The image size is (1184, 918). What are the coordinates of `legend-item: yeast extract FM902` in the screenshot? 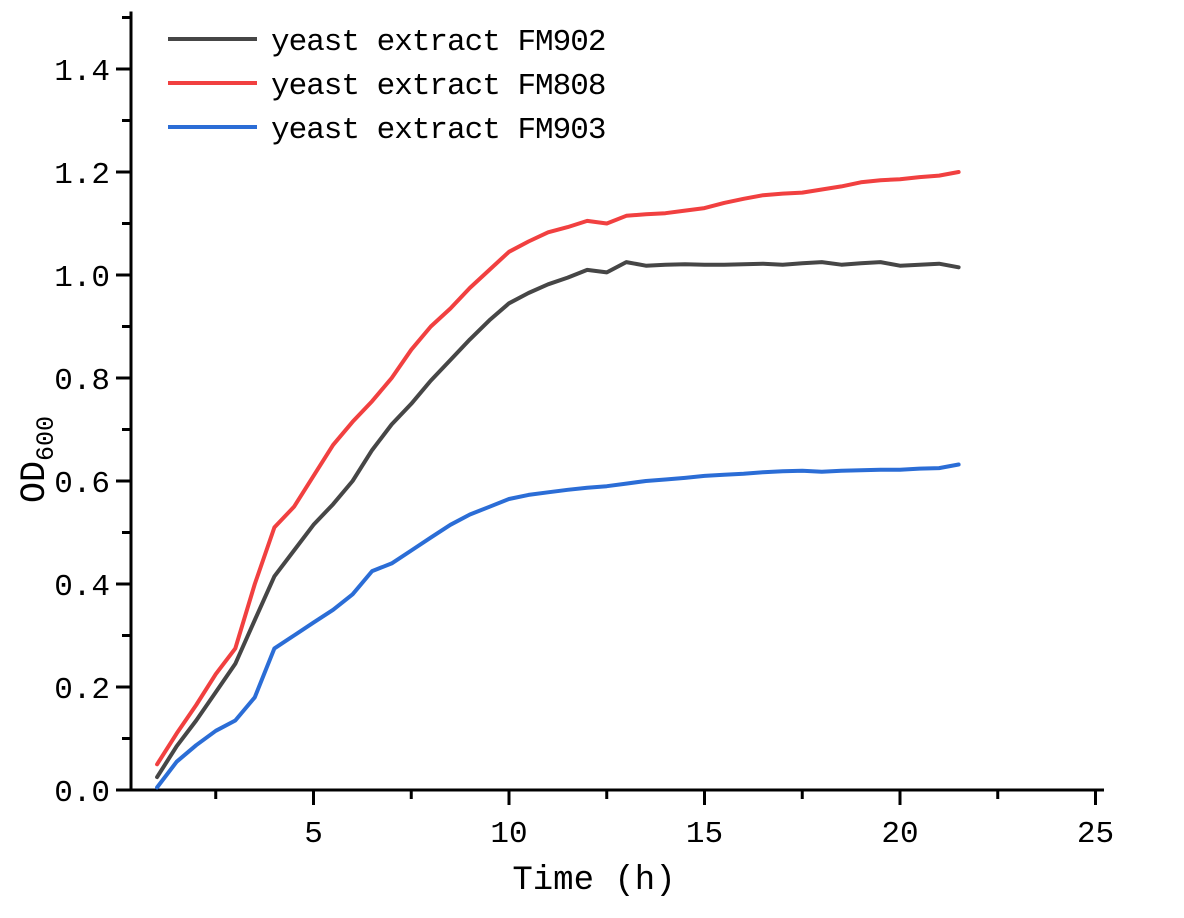 It's located at (387, 42).